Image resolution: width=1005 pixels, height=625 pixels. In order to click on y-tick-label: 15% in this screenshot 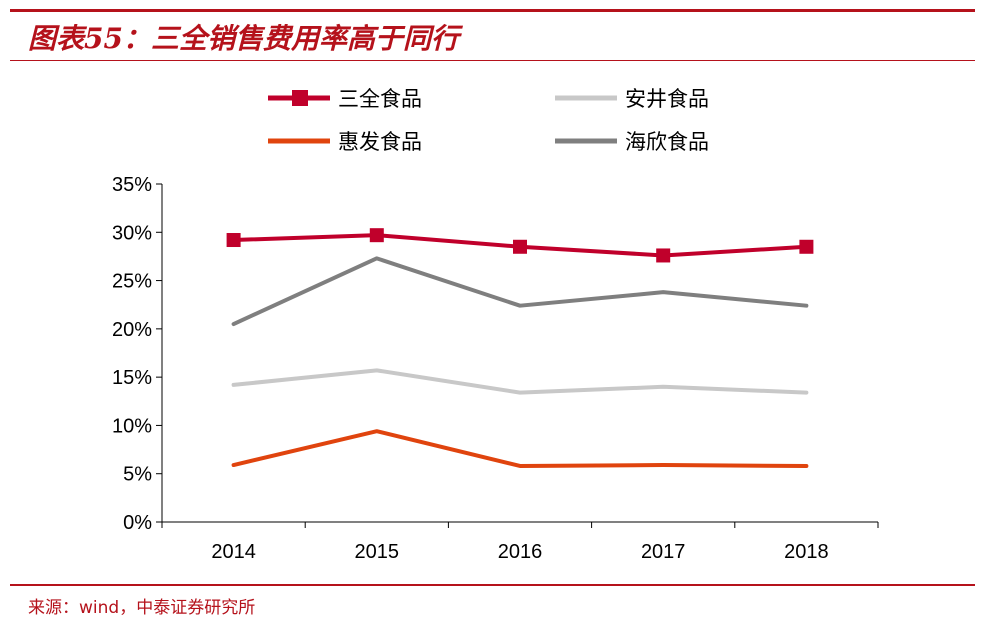, I will do `click(132, 378)`.